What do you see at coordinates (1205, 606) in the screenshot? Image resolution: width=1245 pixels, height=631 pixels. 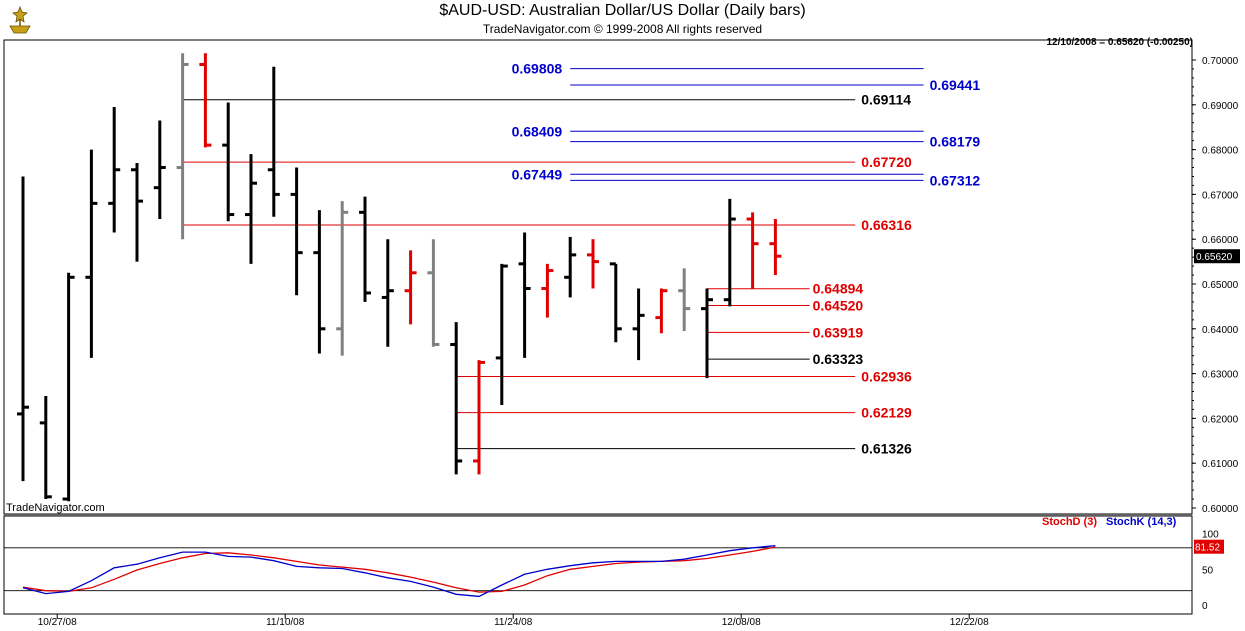 I see `oscillator-y-label: 0` at bounding box center [1205, 606].